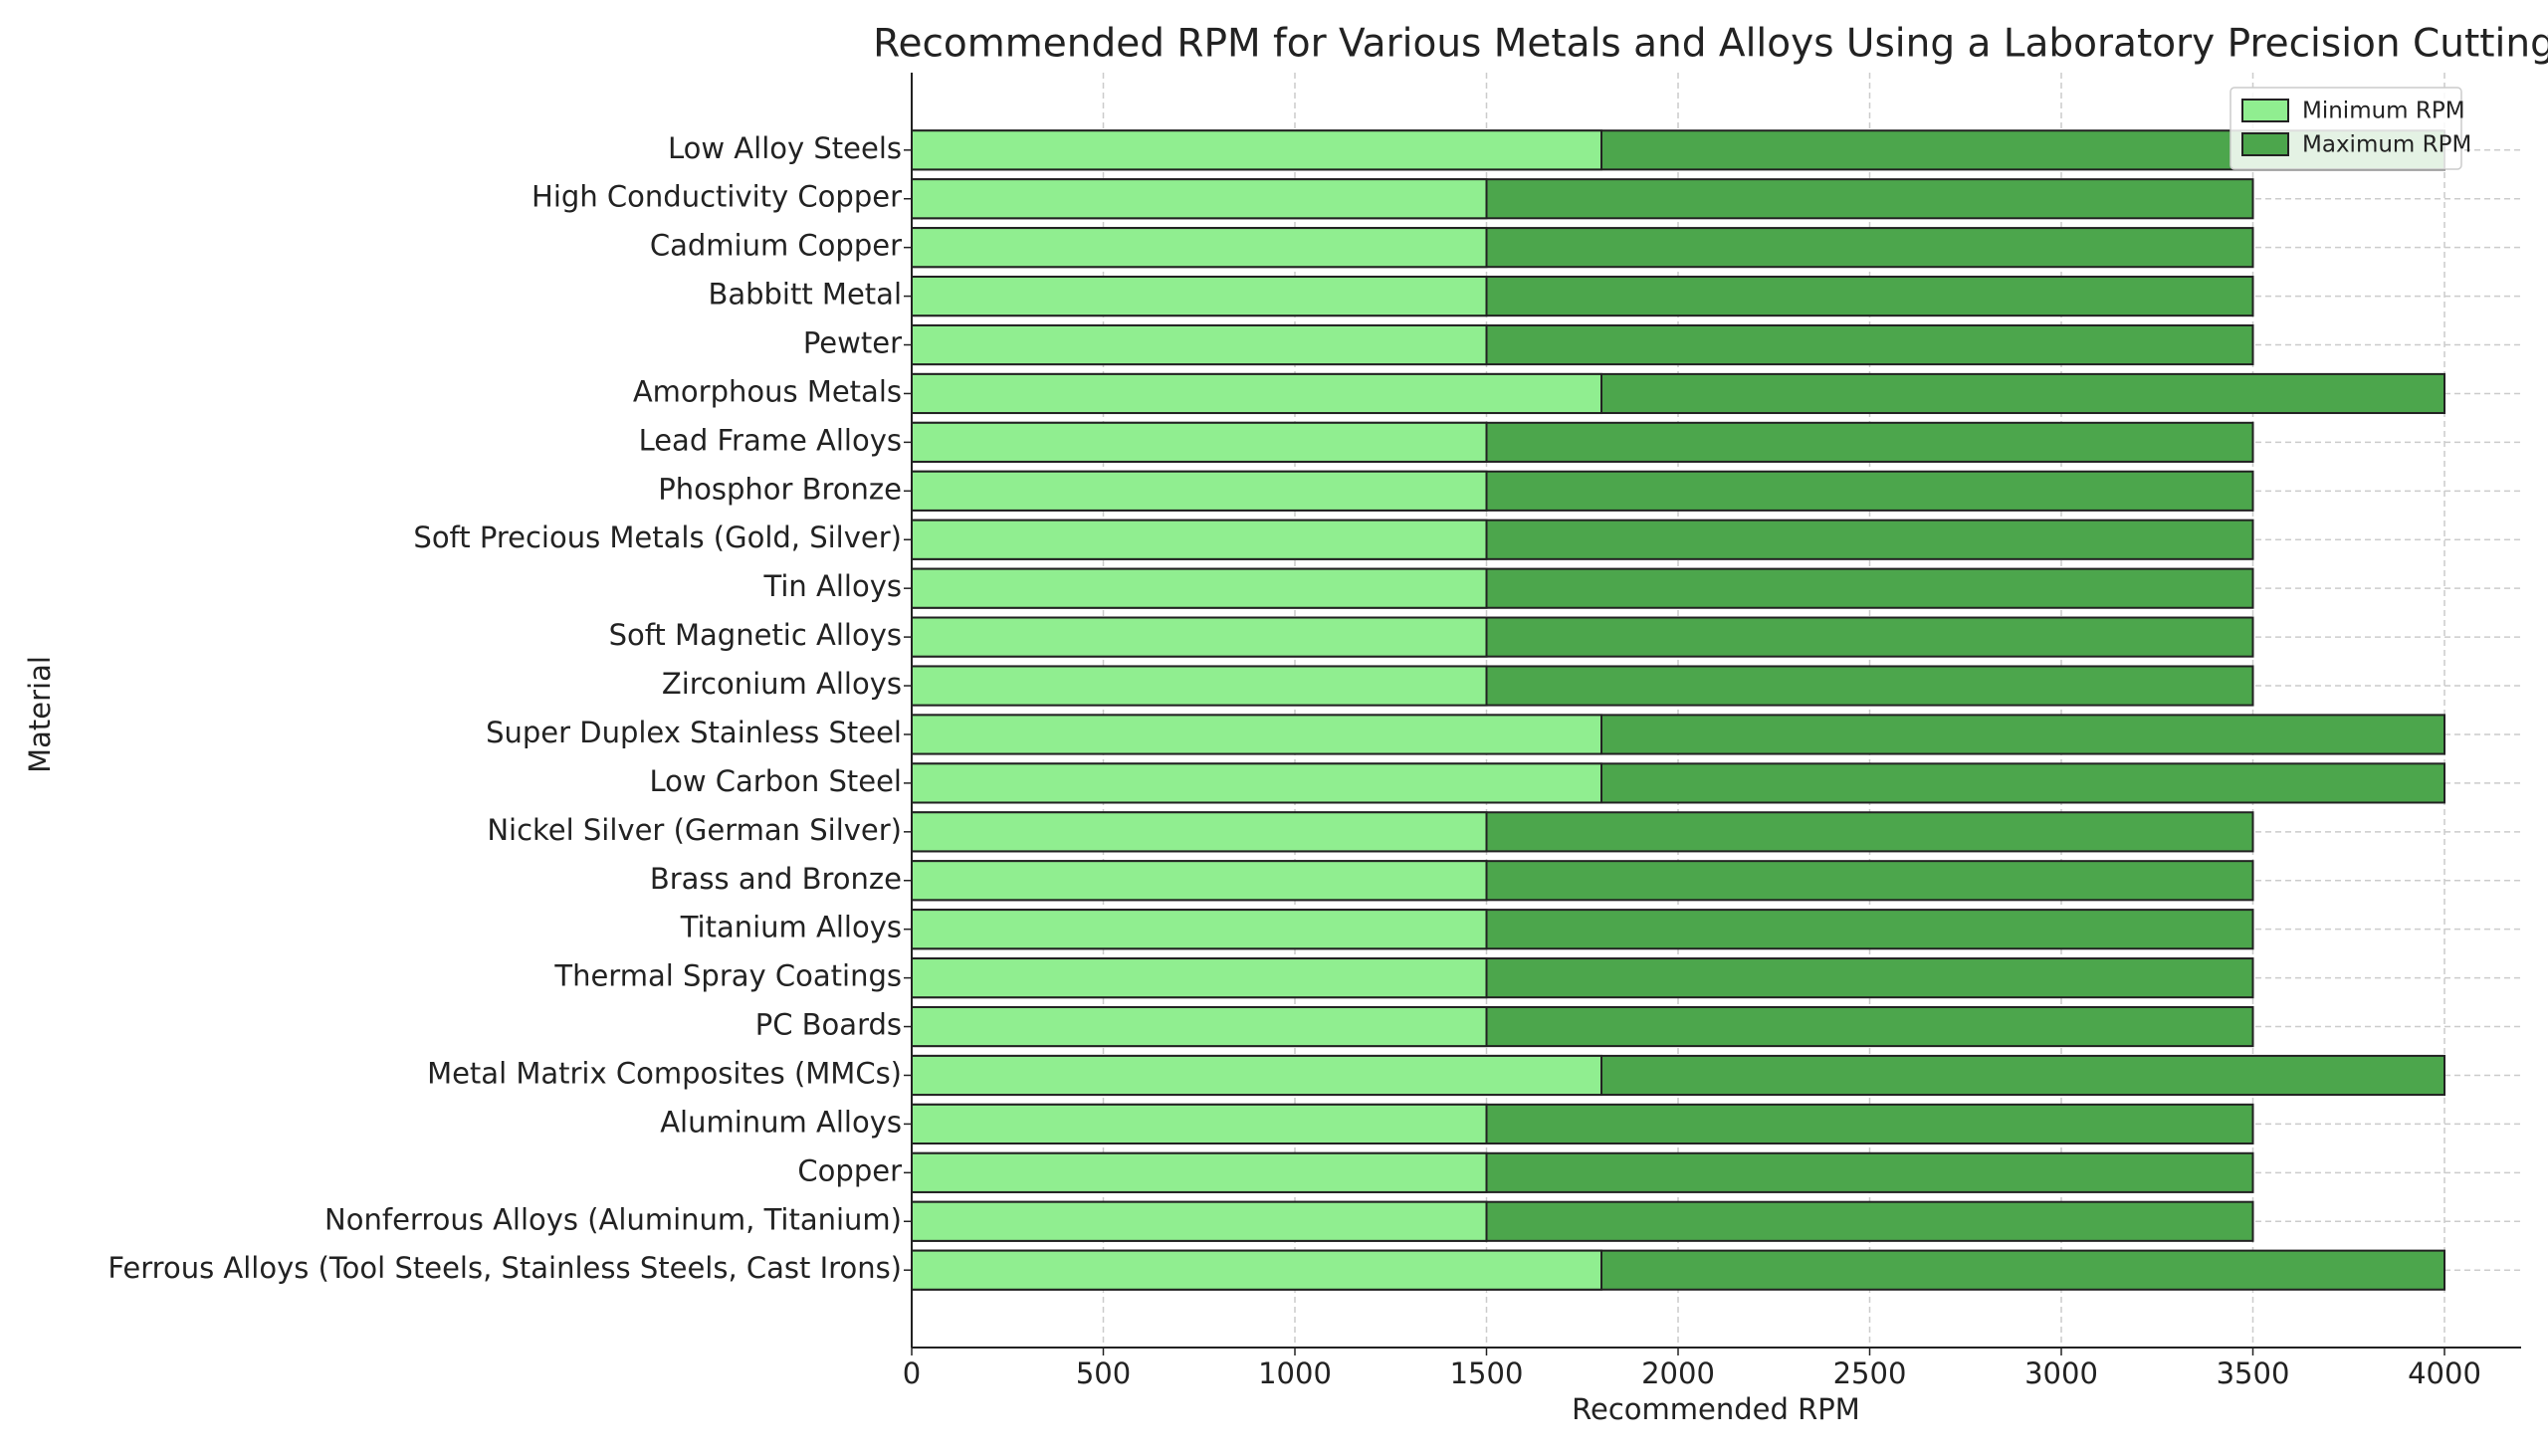  I want to click on y-tick-label: Pewter, so click(852, 343).